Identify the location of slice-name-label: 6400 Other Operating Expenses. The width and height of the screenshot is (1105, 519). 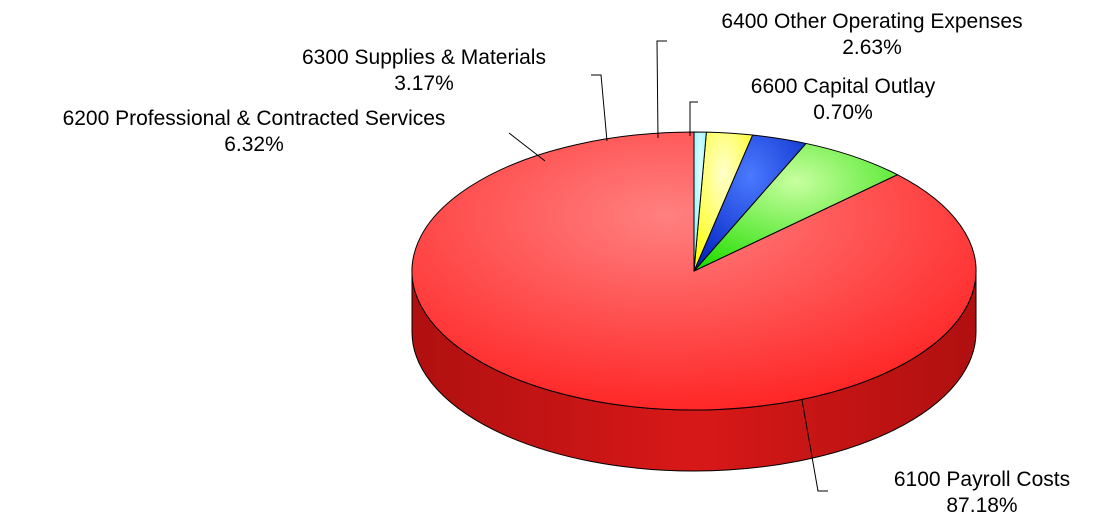
(871, 21).